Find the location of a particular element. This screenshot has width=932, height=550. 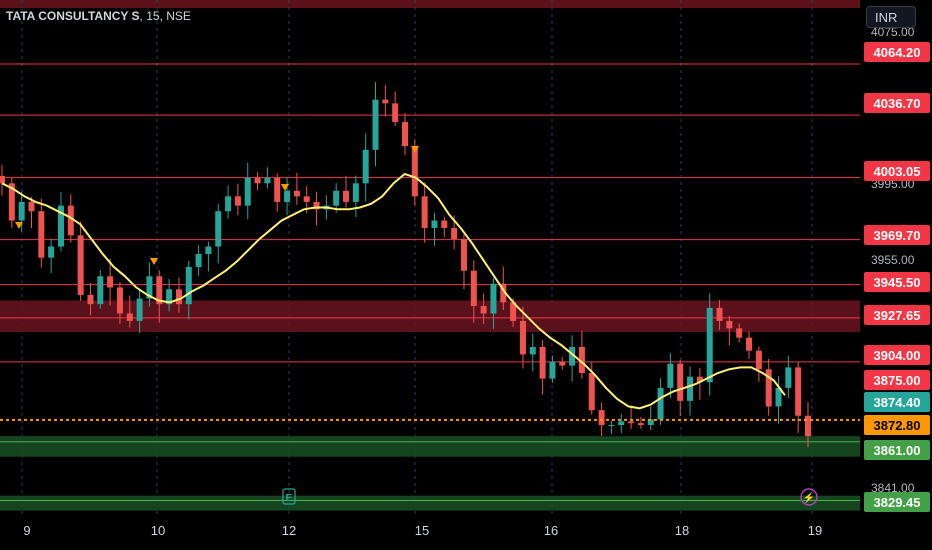

price-label-2: 4003.05 is located at coordinates (897, 171).